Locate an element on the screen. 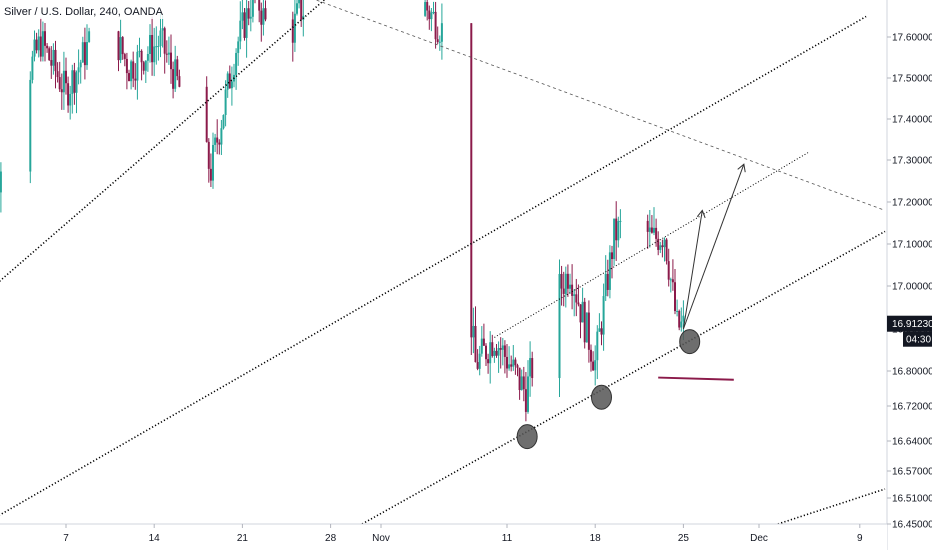 This screenshot has height=555, width=932. y-axis-tick-label: 16.72000 is located at coordinates (912, 407).